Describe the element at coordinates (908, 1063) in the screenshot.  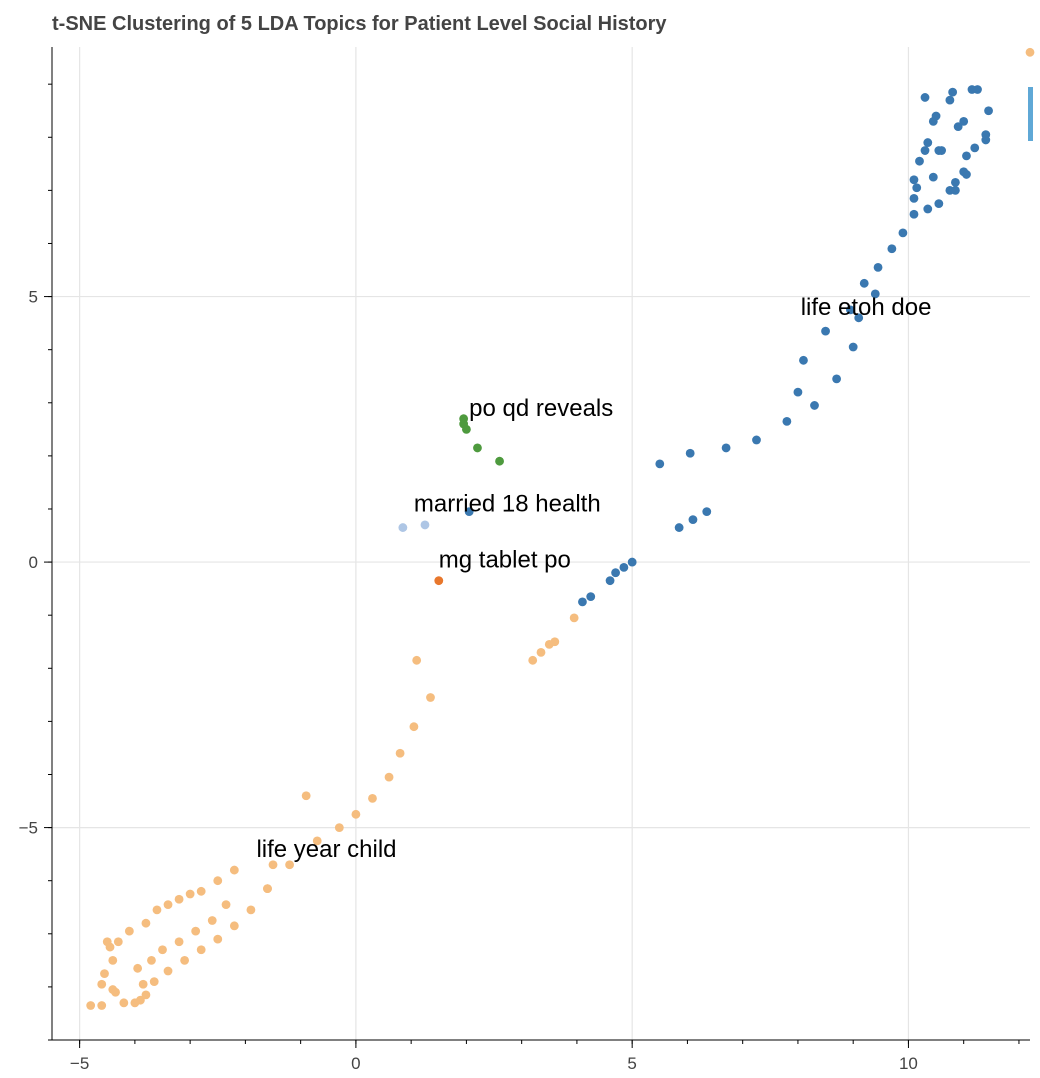
I see `x-tick-label: 10` at that location.